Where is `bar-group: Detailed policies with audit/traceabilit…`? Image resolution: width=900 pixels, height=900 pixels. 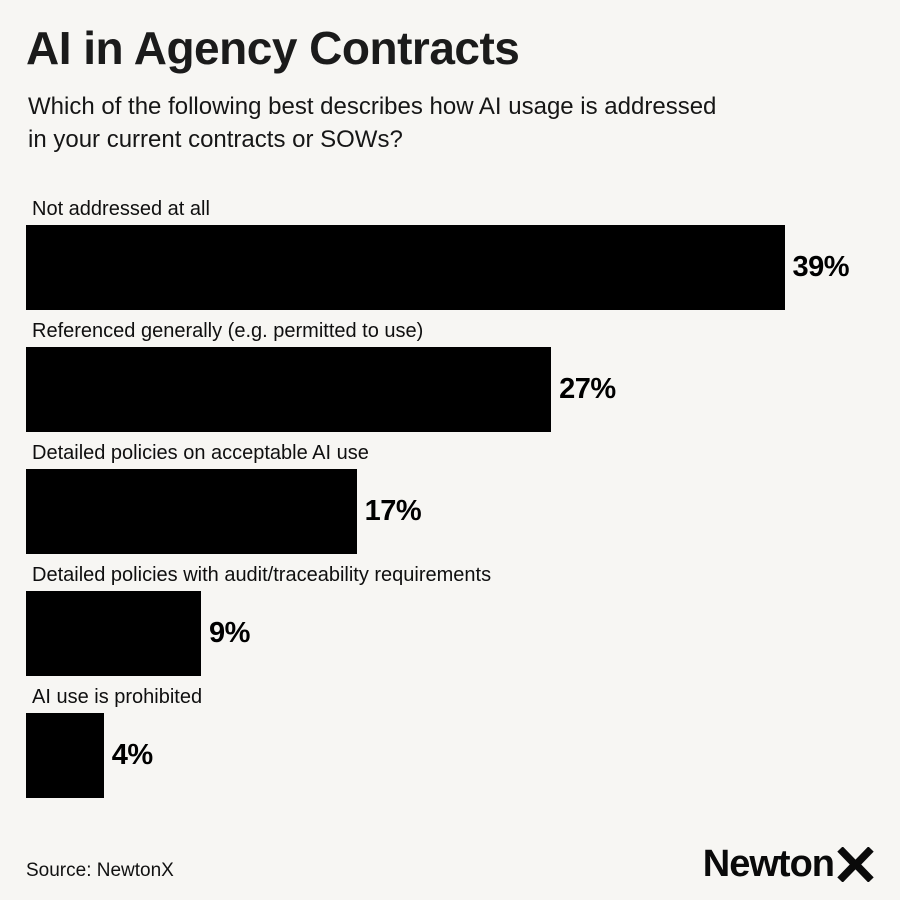
bar-group: Detailed policies with audit/traceabilit… is located at coordinates (450, 620).